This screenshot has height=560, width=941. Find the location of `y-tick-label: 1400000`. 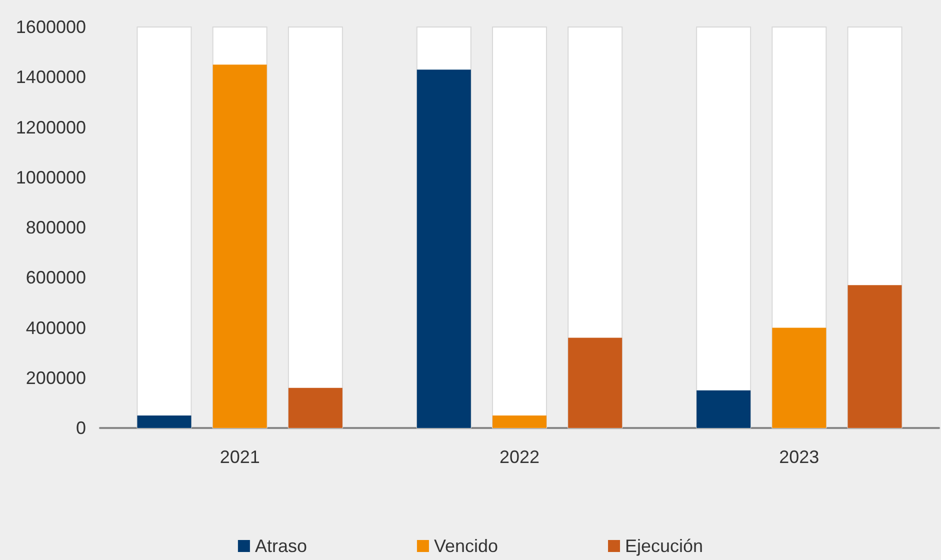

y-tick-label: 1400000 is located at coordinates (51, 77).